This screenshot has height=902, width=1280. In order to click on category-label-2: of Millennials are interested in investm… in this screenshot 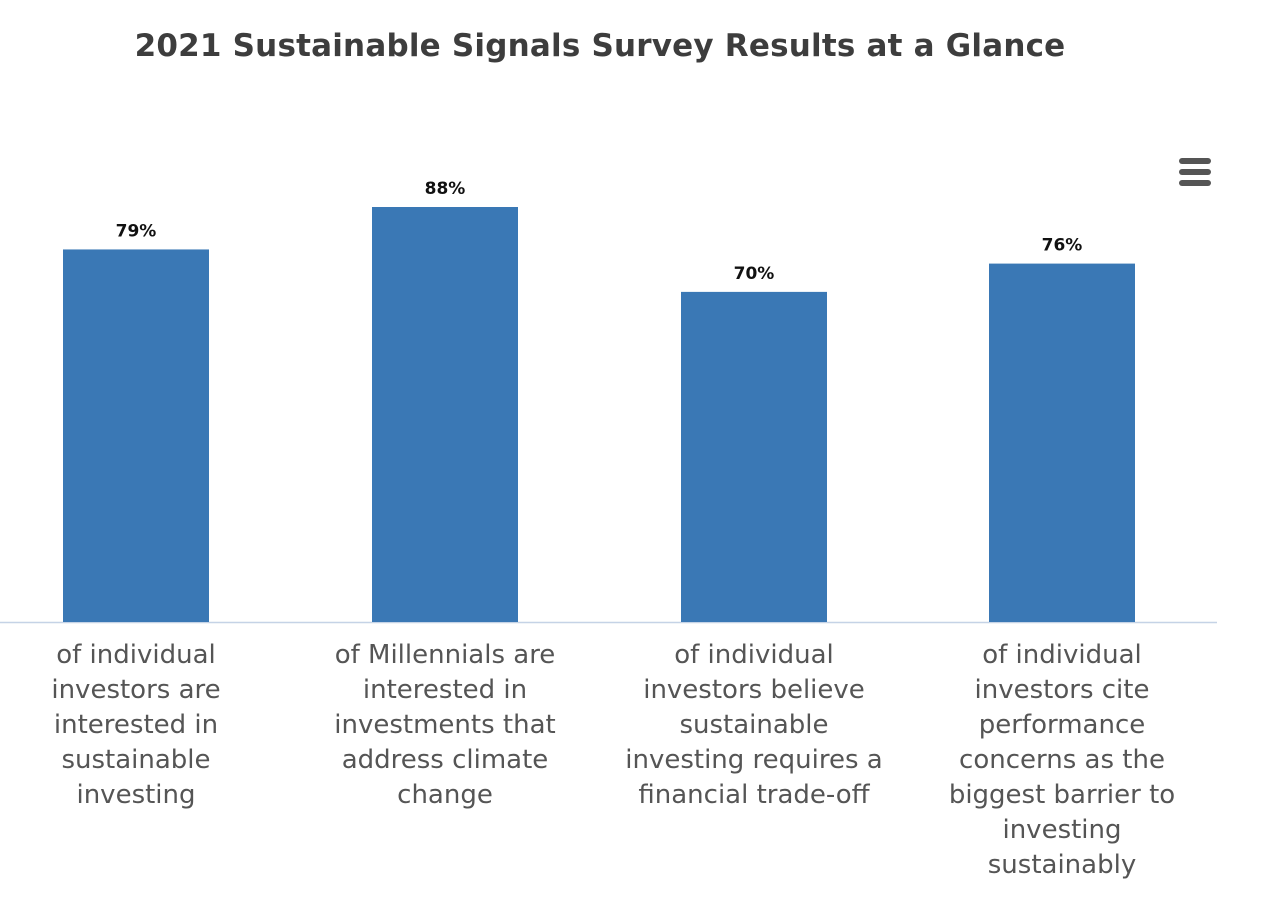, I will do `click(445, 725)`.